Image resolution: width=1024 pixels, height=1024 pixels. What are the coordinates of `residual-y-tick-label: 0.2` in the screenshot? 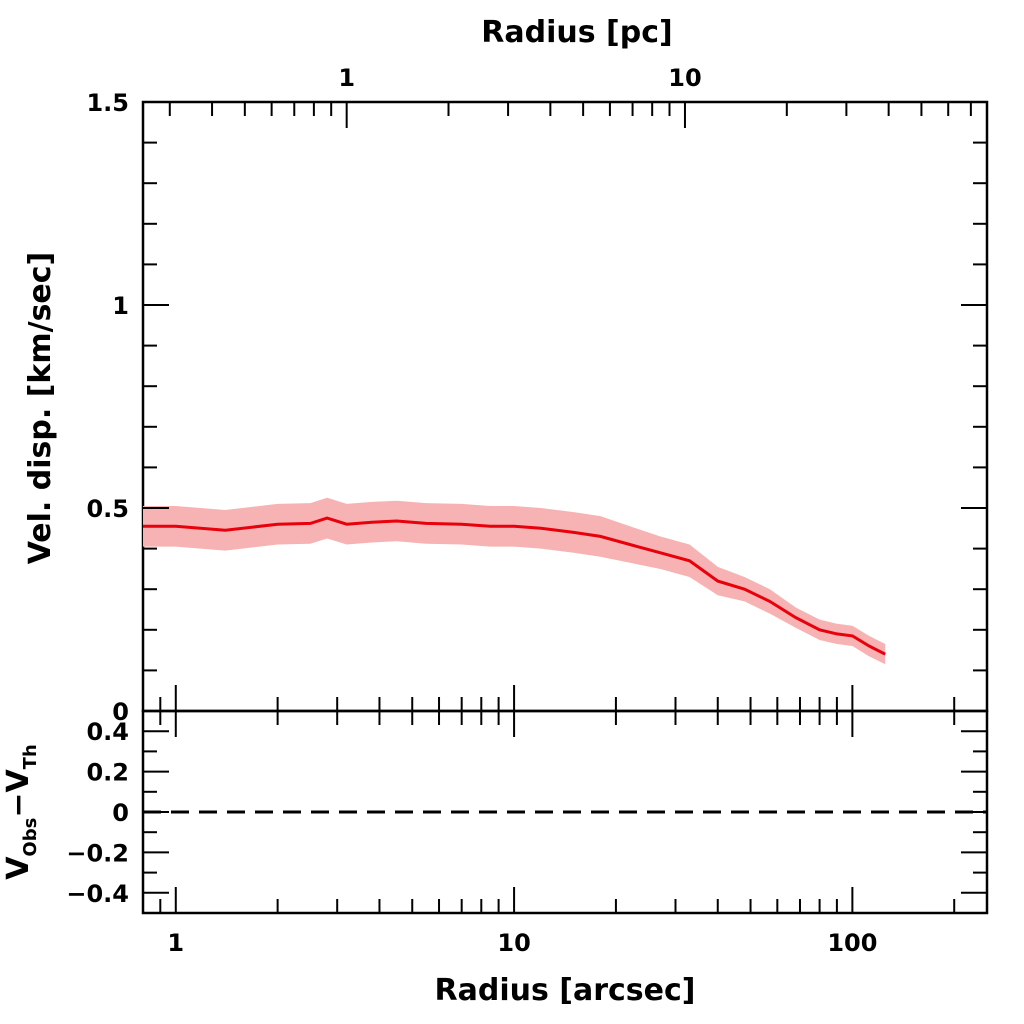 It's located at (107, 773).